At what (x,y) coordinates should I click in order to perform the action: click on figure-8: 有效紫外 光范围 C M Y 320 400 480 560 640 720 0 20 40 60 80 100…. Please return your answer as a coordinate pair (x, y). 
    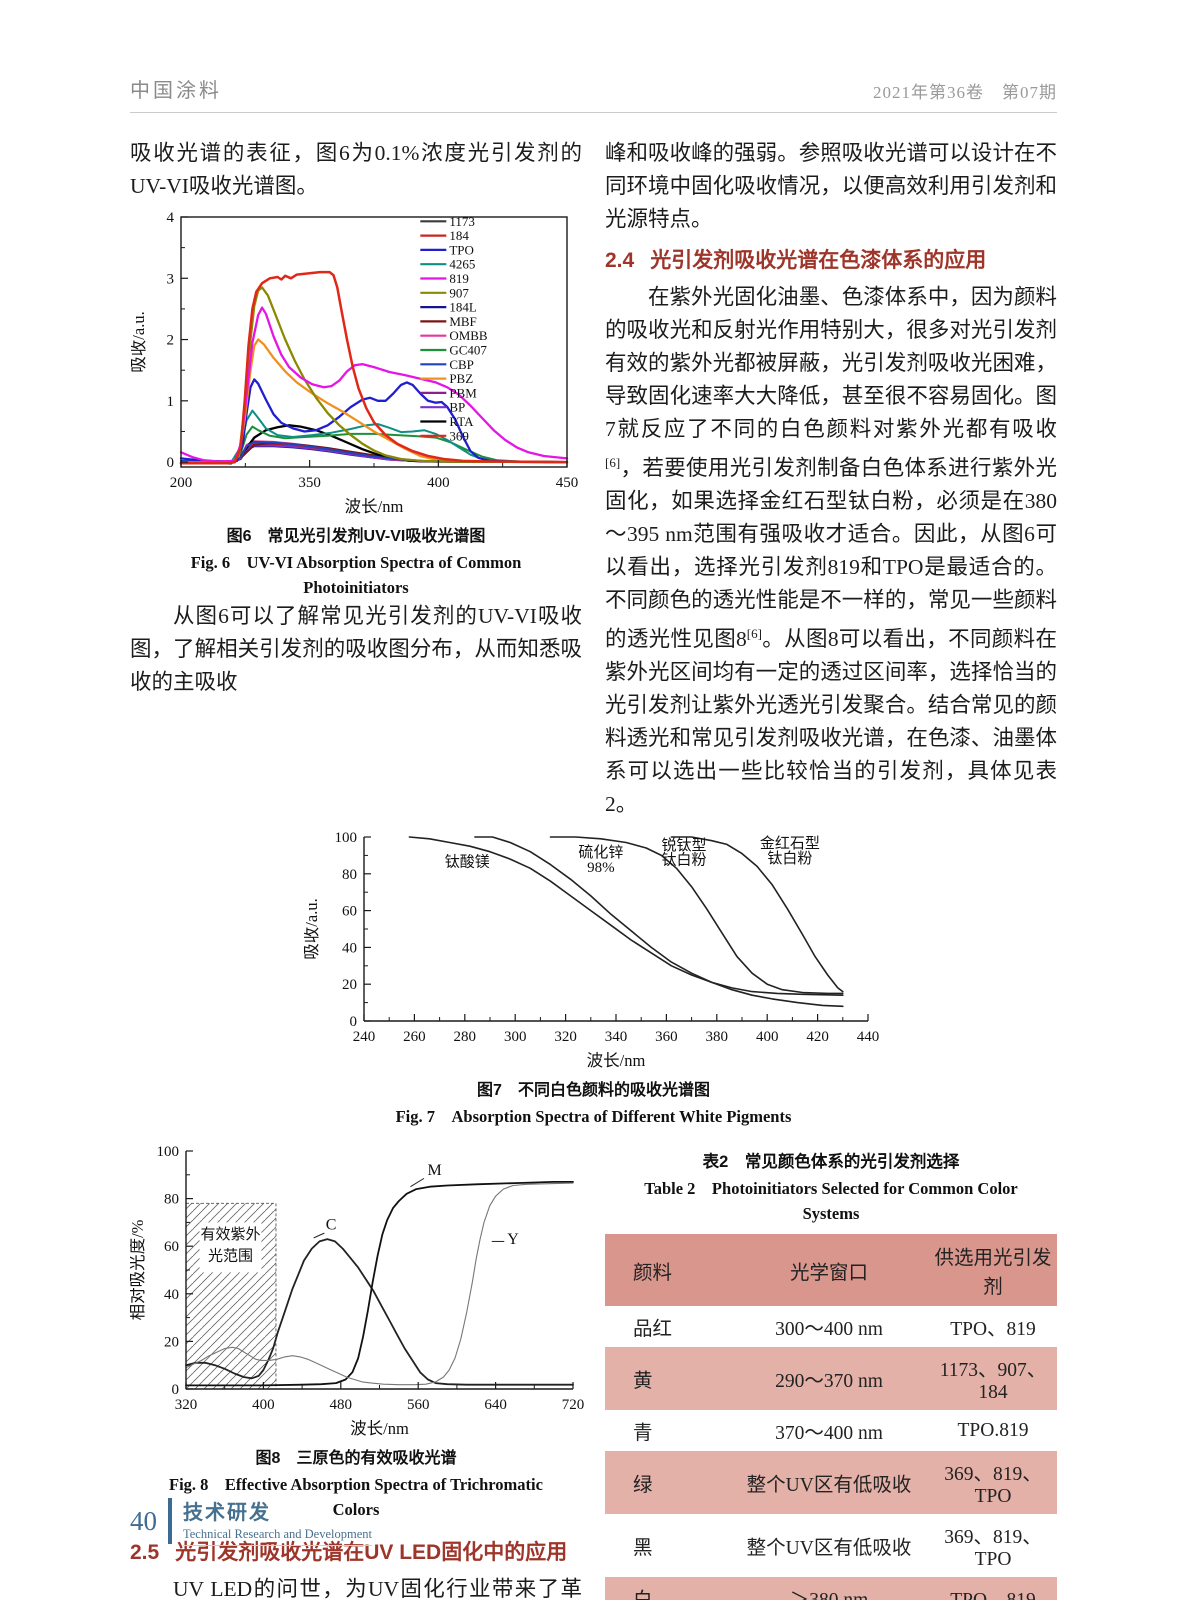
    Looking at the image, I should click on (356, 1330).